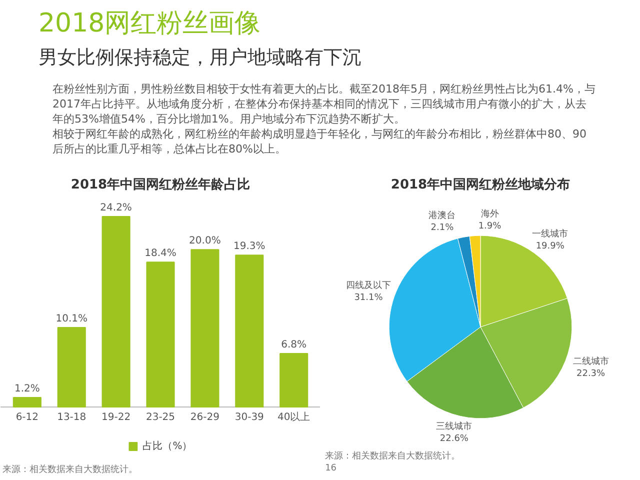 Image resolution: width=640 pixels, height=480 pixels. I want to click on x-tick-label: 13-18, so click(71, 417).